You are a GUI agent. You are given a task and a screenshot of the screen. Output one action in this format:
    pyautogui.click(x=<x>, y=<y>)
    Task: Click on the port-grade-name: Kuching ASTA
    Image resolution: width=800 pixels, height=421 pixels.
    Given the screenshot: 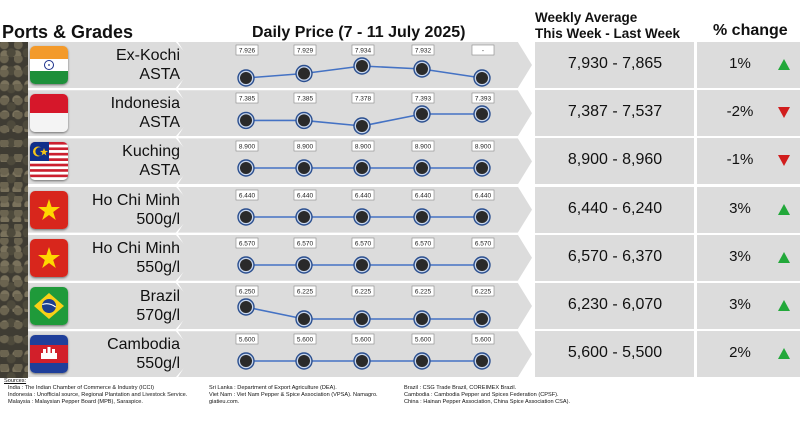 What is the action you would take?
    pyautogui.click(x=125, y=161)
    